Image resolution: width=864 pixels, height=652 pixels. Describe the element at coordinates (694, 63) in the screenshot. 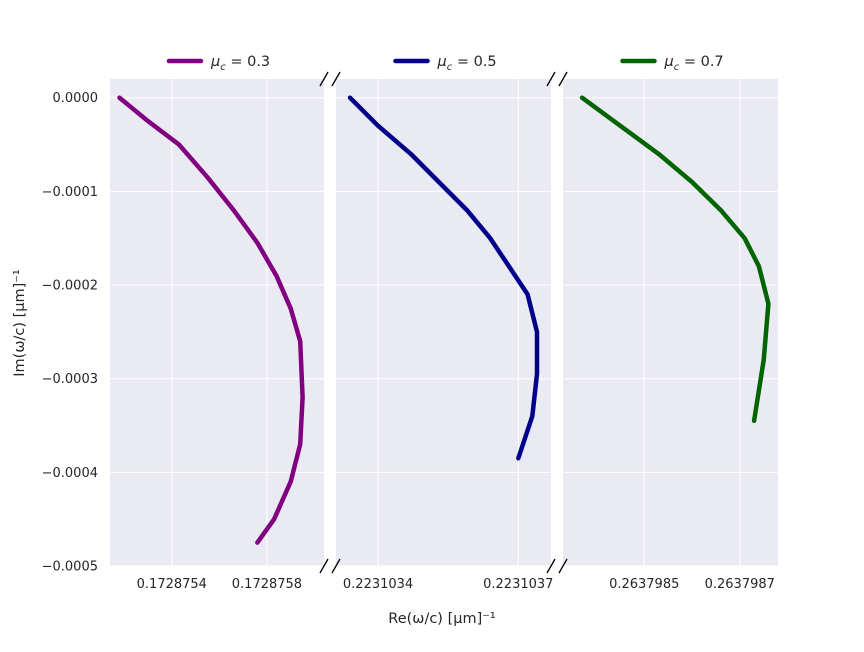

I see `legend-label: μc = 0.7` at that location.